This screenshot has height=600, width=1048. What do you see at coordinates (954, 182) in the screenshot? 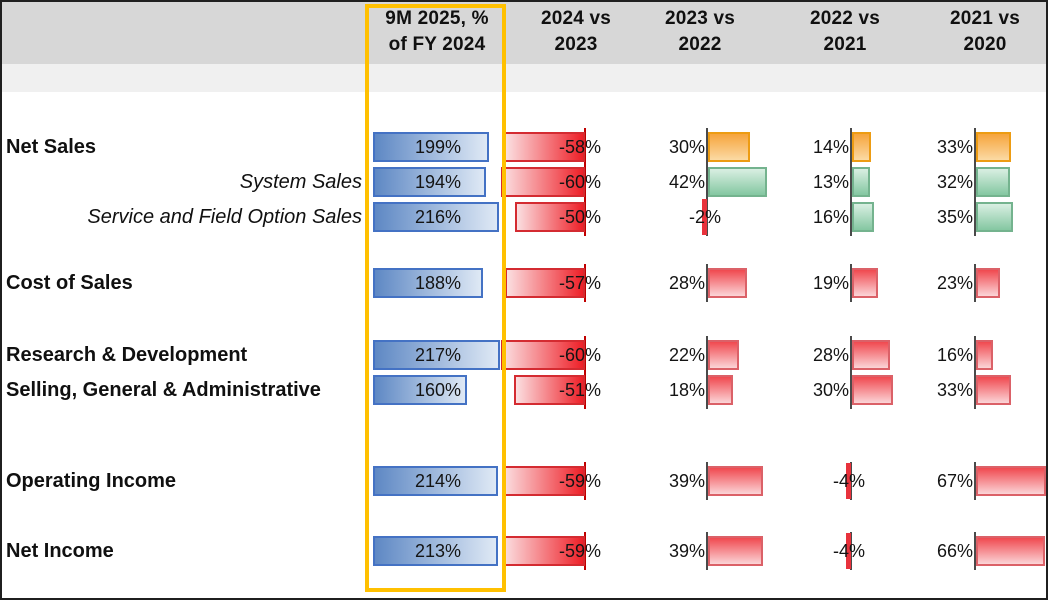
I see `bar-value-label: 32%` at bounding box center [954, 182].